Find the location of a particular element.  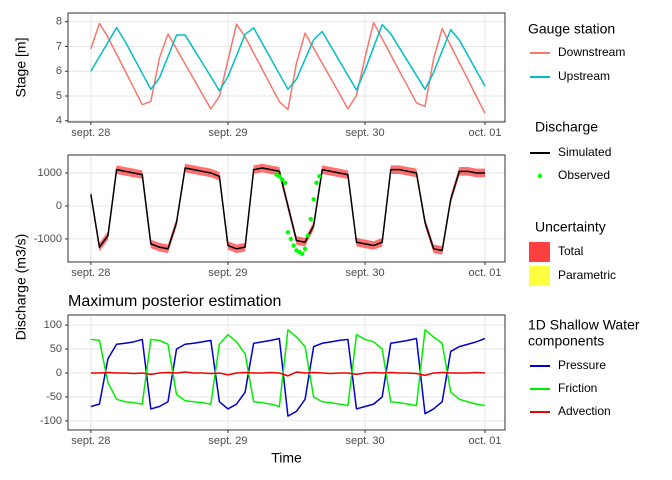

y-tick-label: -1000 is located at coordinates (48, 239).